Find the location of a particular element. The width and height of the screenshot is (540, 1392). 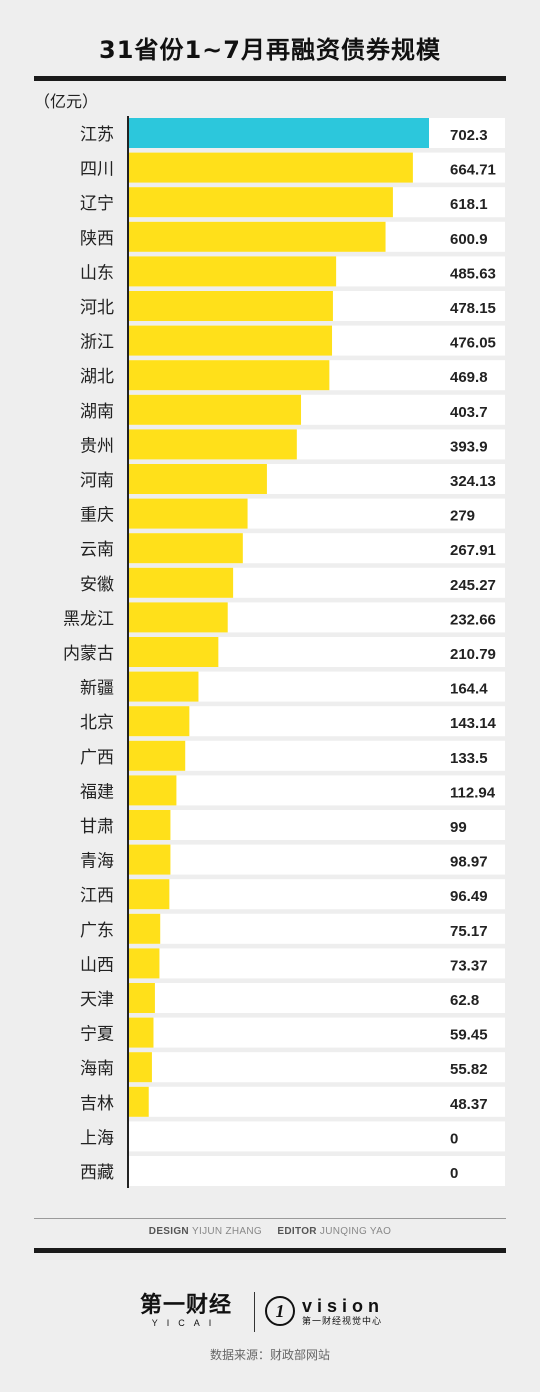

value-label: 469.8 is located at coordinates (469, 377).